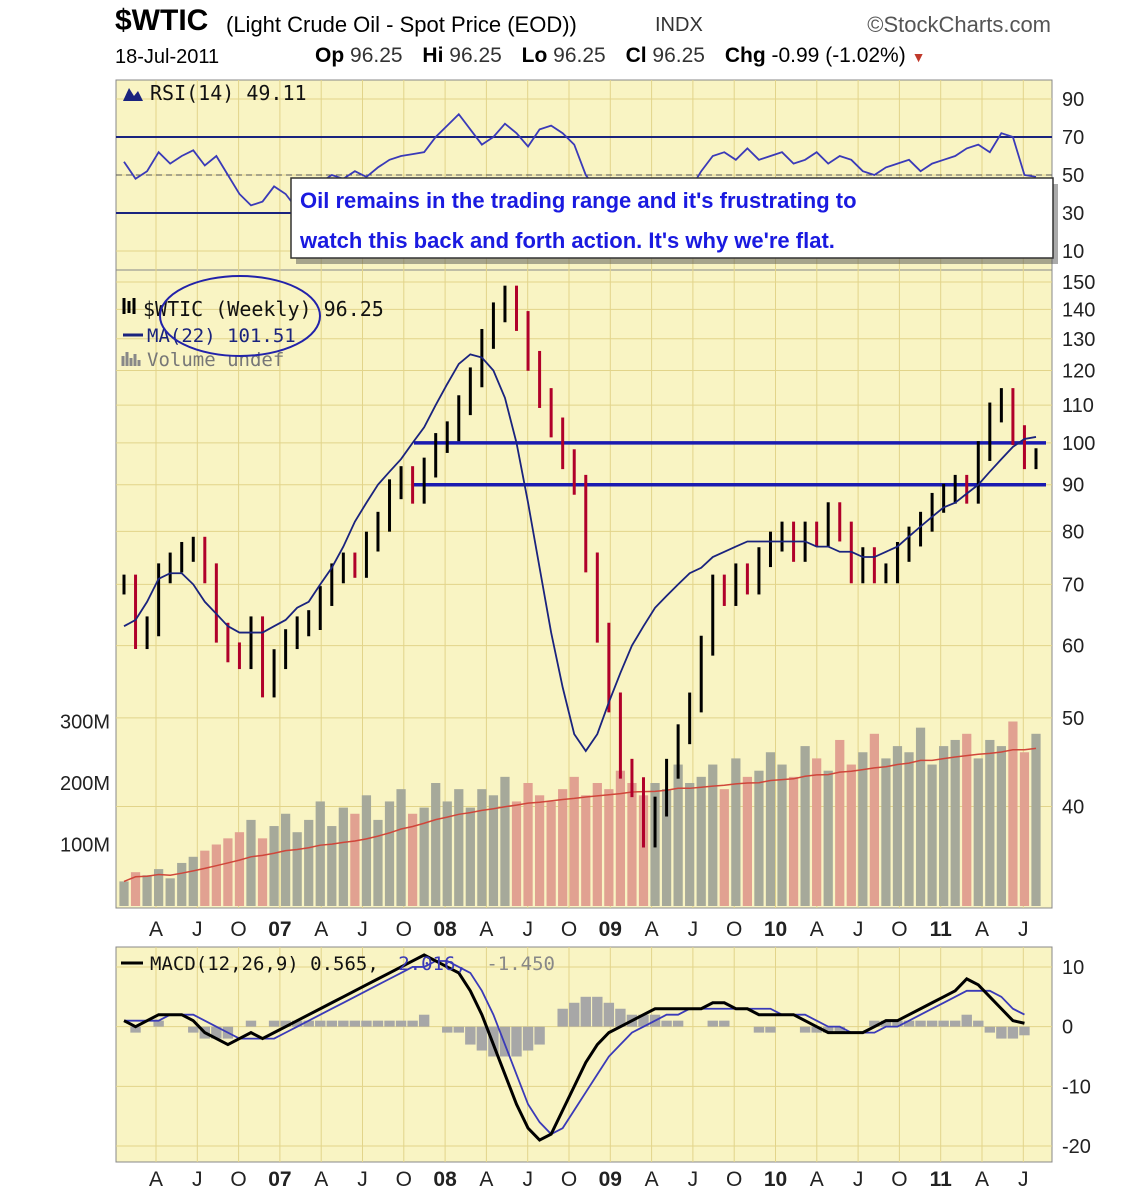 Image resolution: width=1145 pixels, height=1200 pixels. Describe the element at coordinates (162, 20) in the screenshot. I see `symbol-title: $WTIC` at that location.